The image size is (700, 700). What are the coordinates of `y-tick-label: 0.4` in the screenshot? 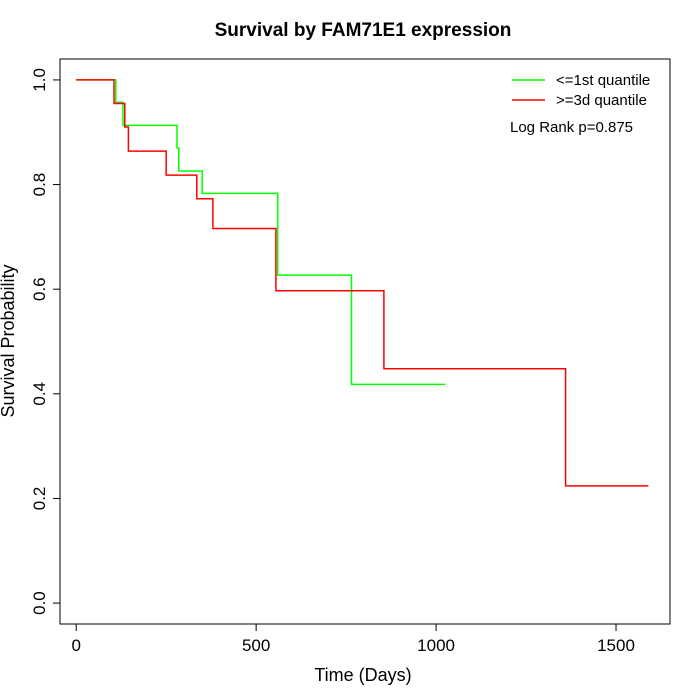 It's located at (39, 394).